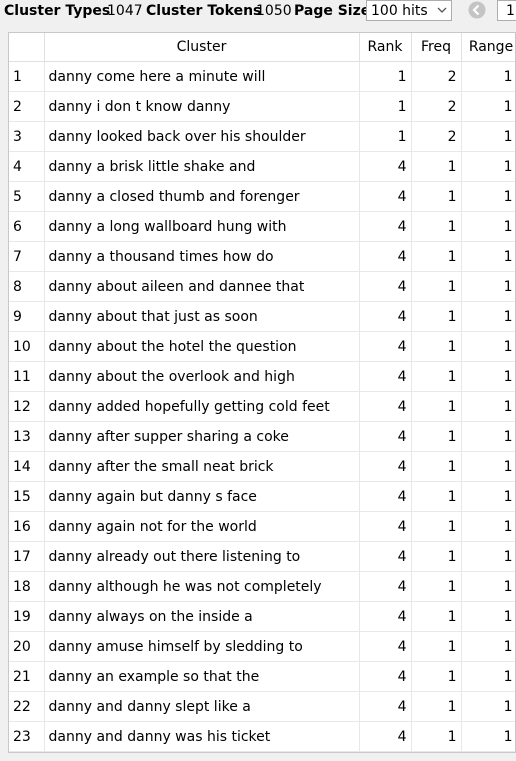 This screenshot has width=516, height=761. Describe the element at coordinates (202, 646) in the screenshot. I see `cluster-cell: danny amuse himself by sledding to` at that location.